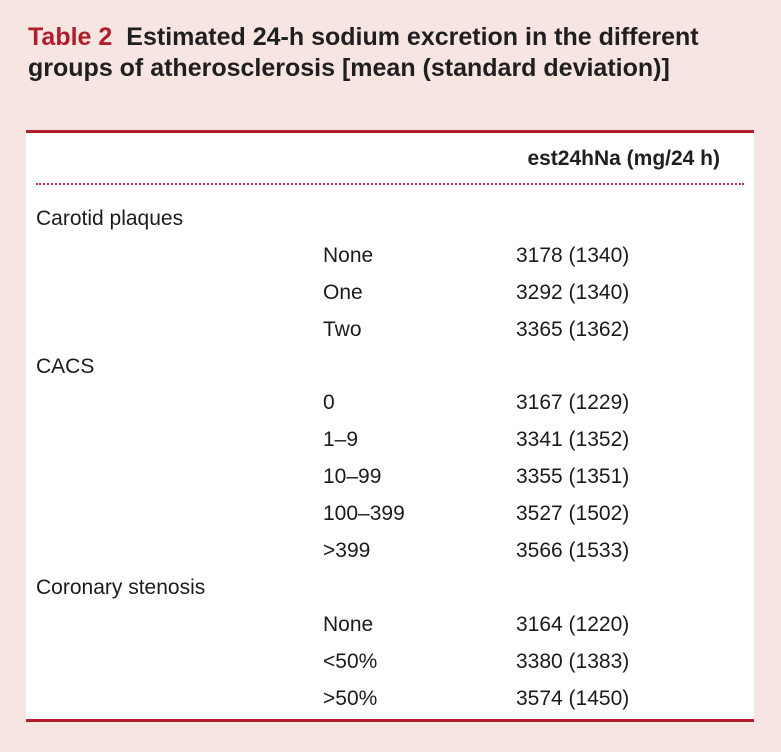 Image resolution: width=781 pixels, height=752 pixels. Describe the element at coordinates (390, 403) in the screenshot. I see `table-row: 0 3167 (1229)` at that location.